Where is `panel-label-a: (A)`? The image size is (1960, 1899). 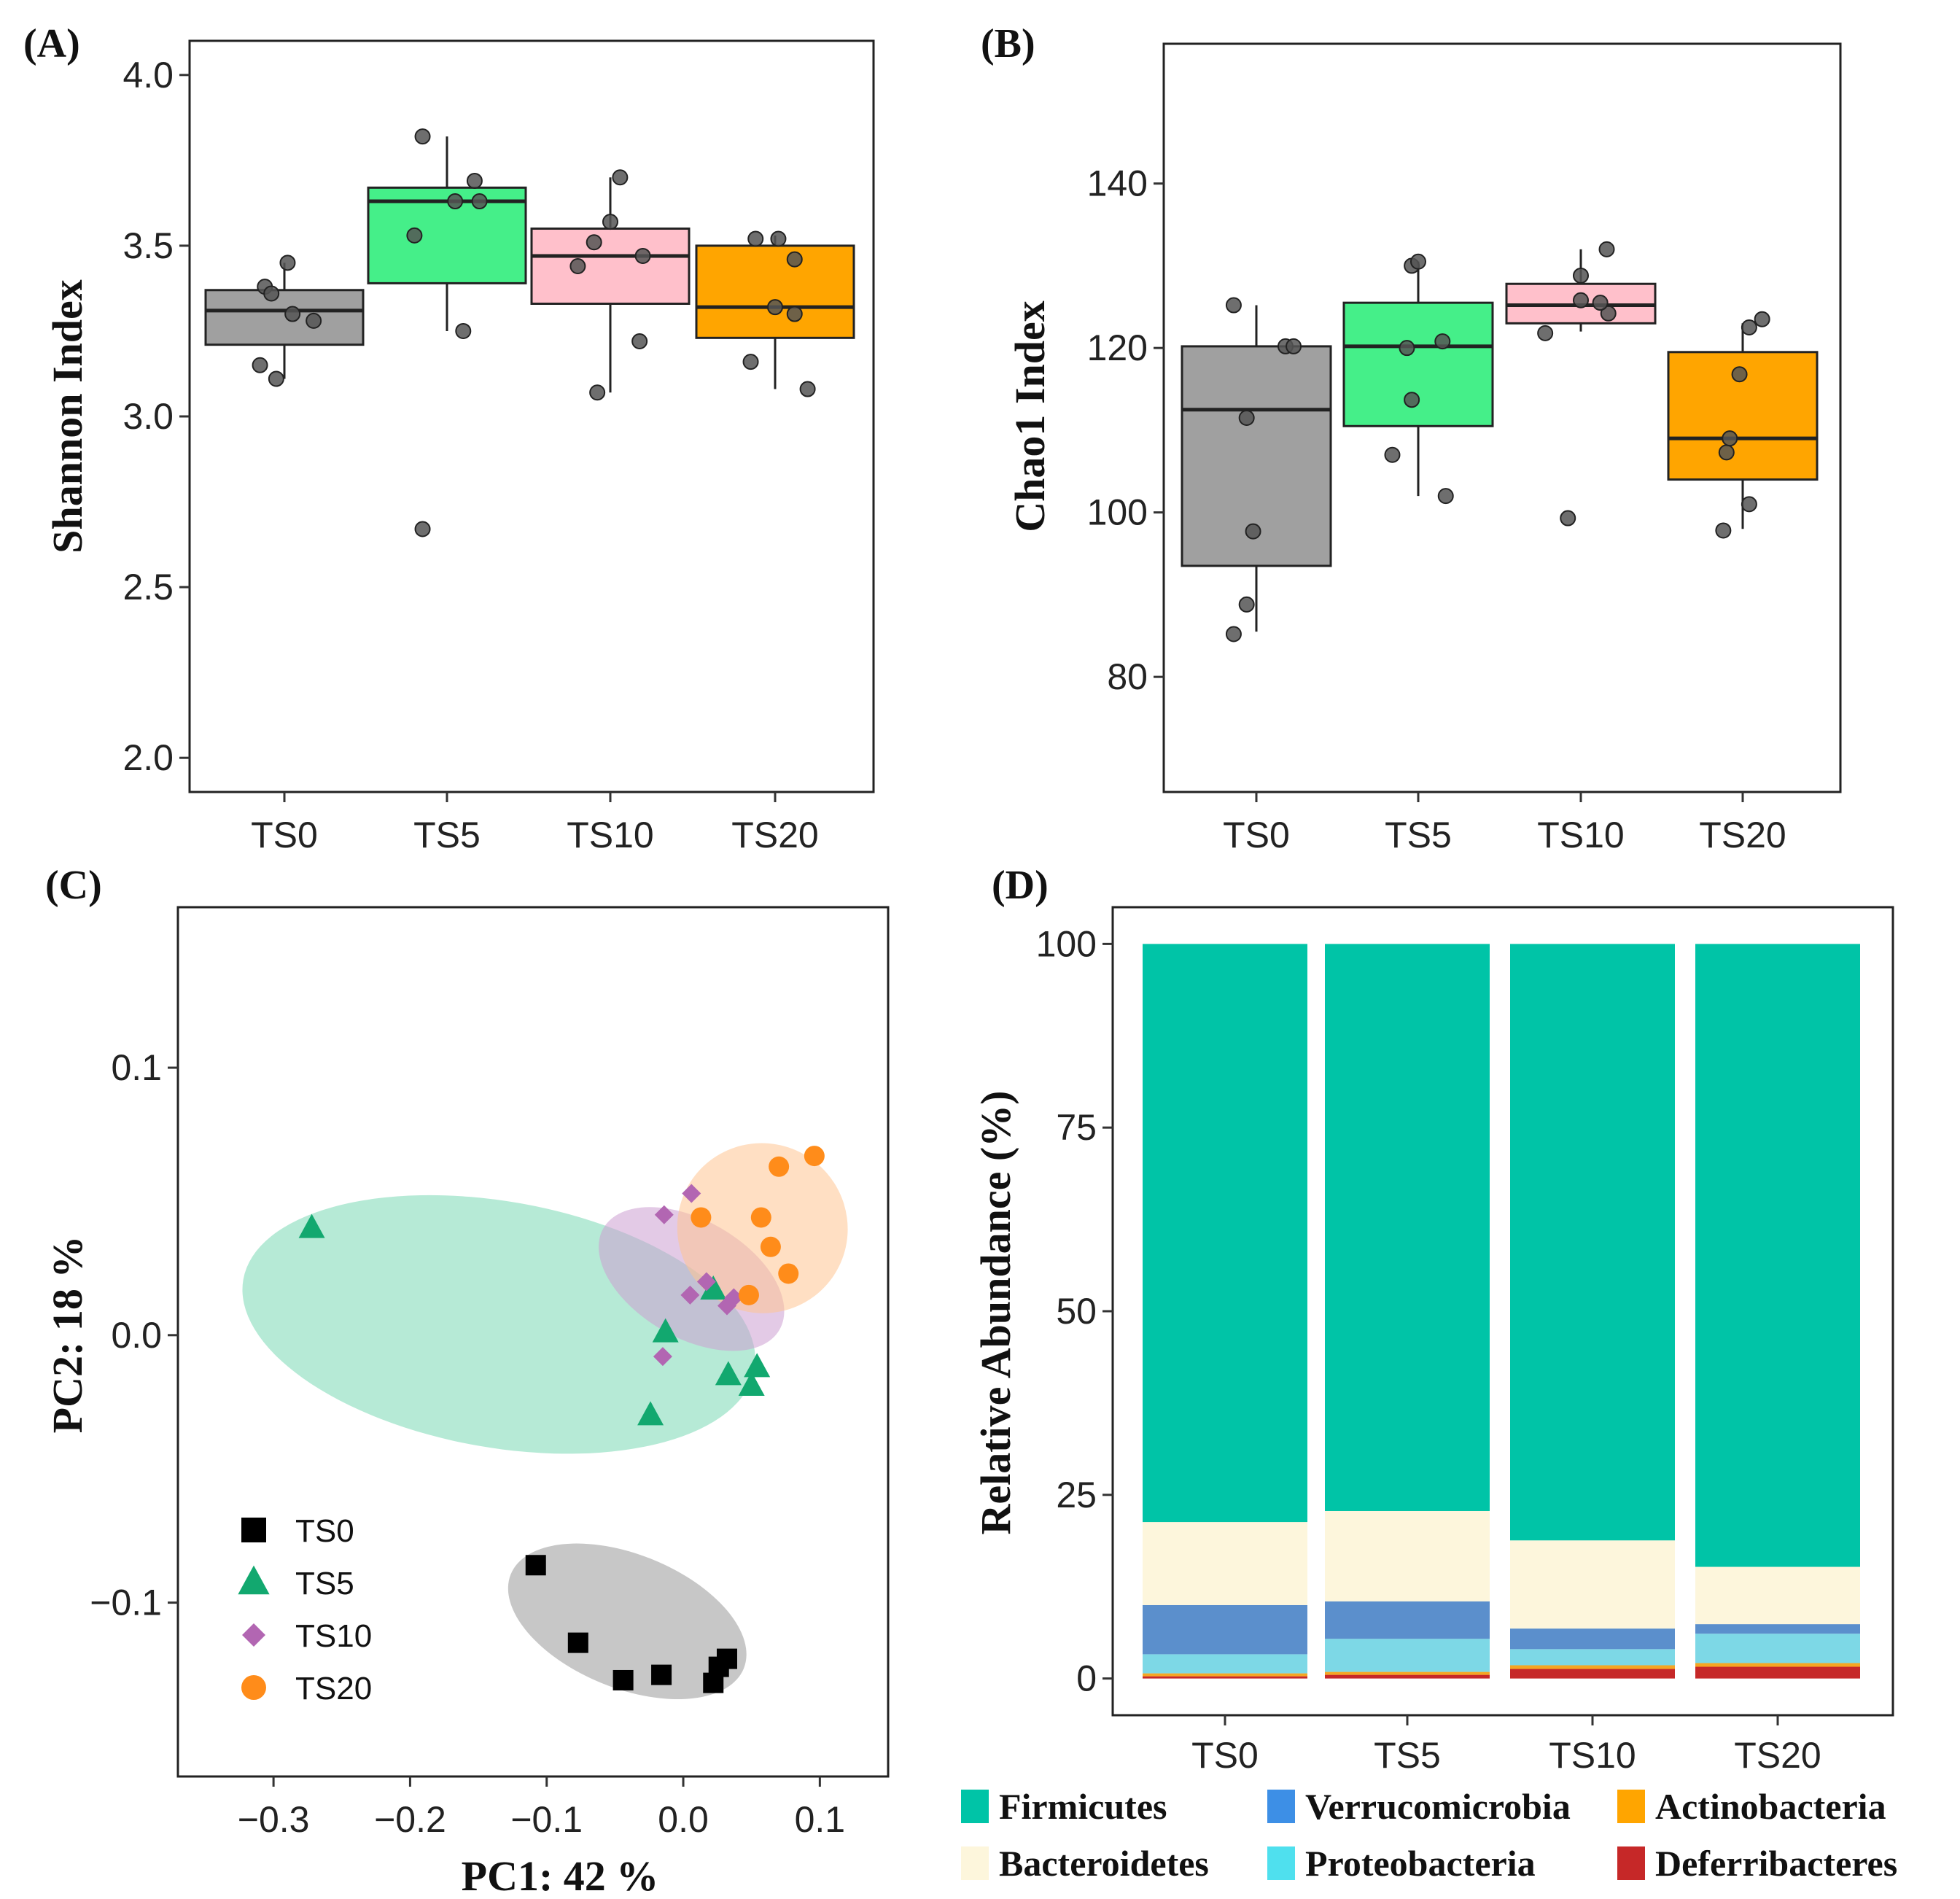 panel-label-a: (A) is located at coordinates (51, 44).